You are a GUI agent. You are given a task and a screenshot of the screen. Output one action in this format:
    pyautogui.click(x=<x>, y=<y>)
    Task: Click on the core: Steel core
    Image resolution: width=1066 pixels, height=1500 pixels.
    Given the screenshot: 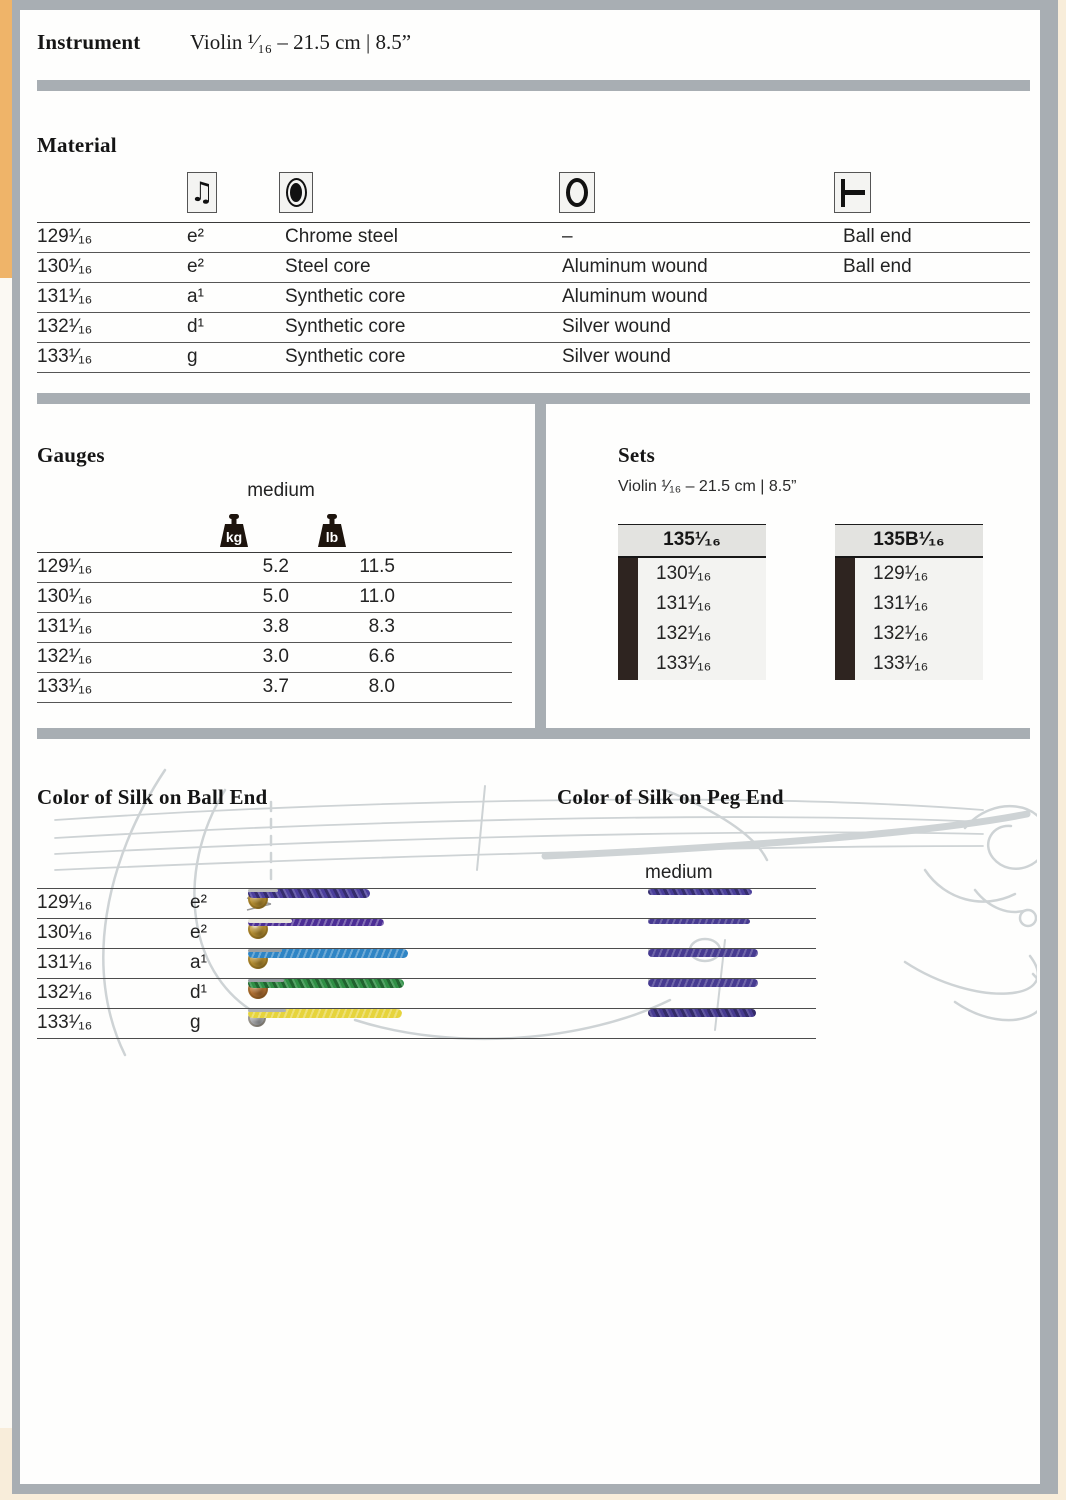 What is the action you would take?
    pyautogui.click(x=328, y=266)
    